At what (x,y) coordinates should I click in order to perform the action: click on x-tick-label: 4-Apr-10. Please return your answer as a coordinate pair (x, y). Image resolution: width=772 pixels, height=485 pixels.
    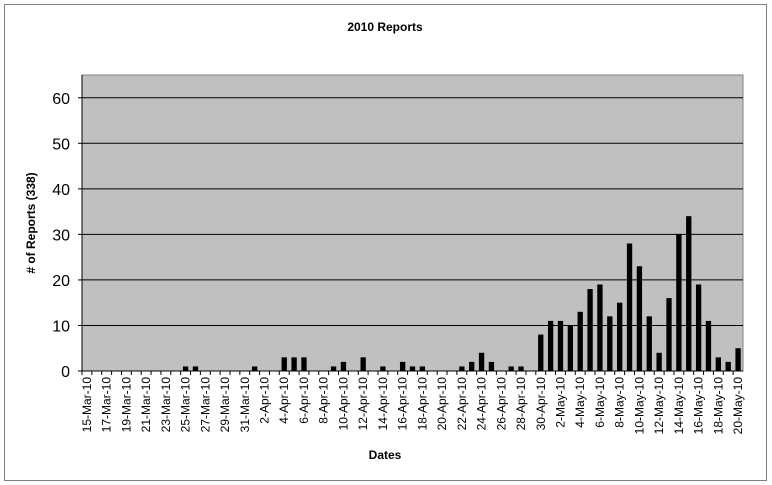
    Looking at the image, I should click on (284, 400).